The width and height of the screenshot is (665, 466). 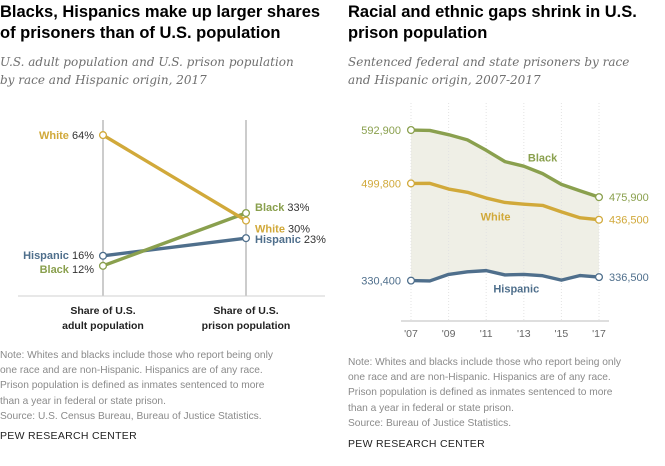 I want to click on slope-hispanic-start-value: 16%, so click(x=81, y=256).